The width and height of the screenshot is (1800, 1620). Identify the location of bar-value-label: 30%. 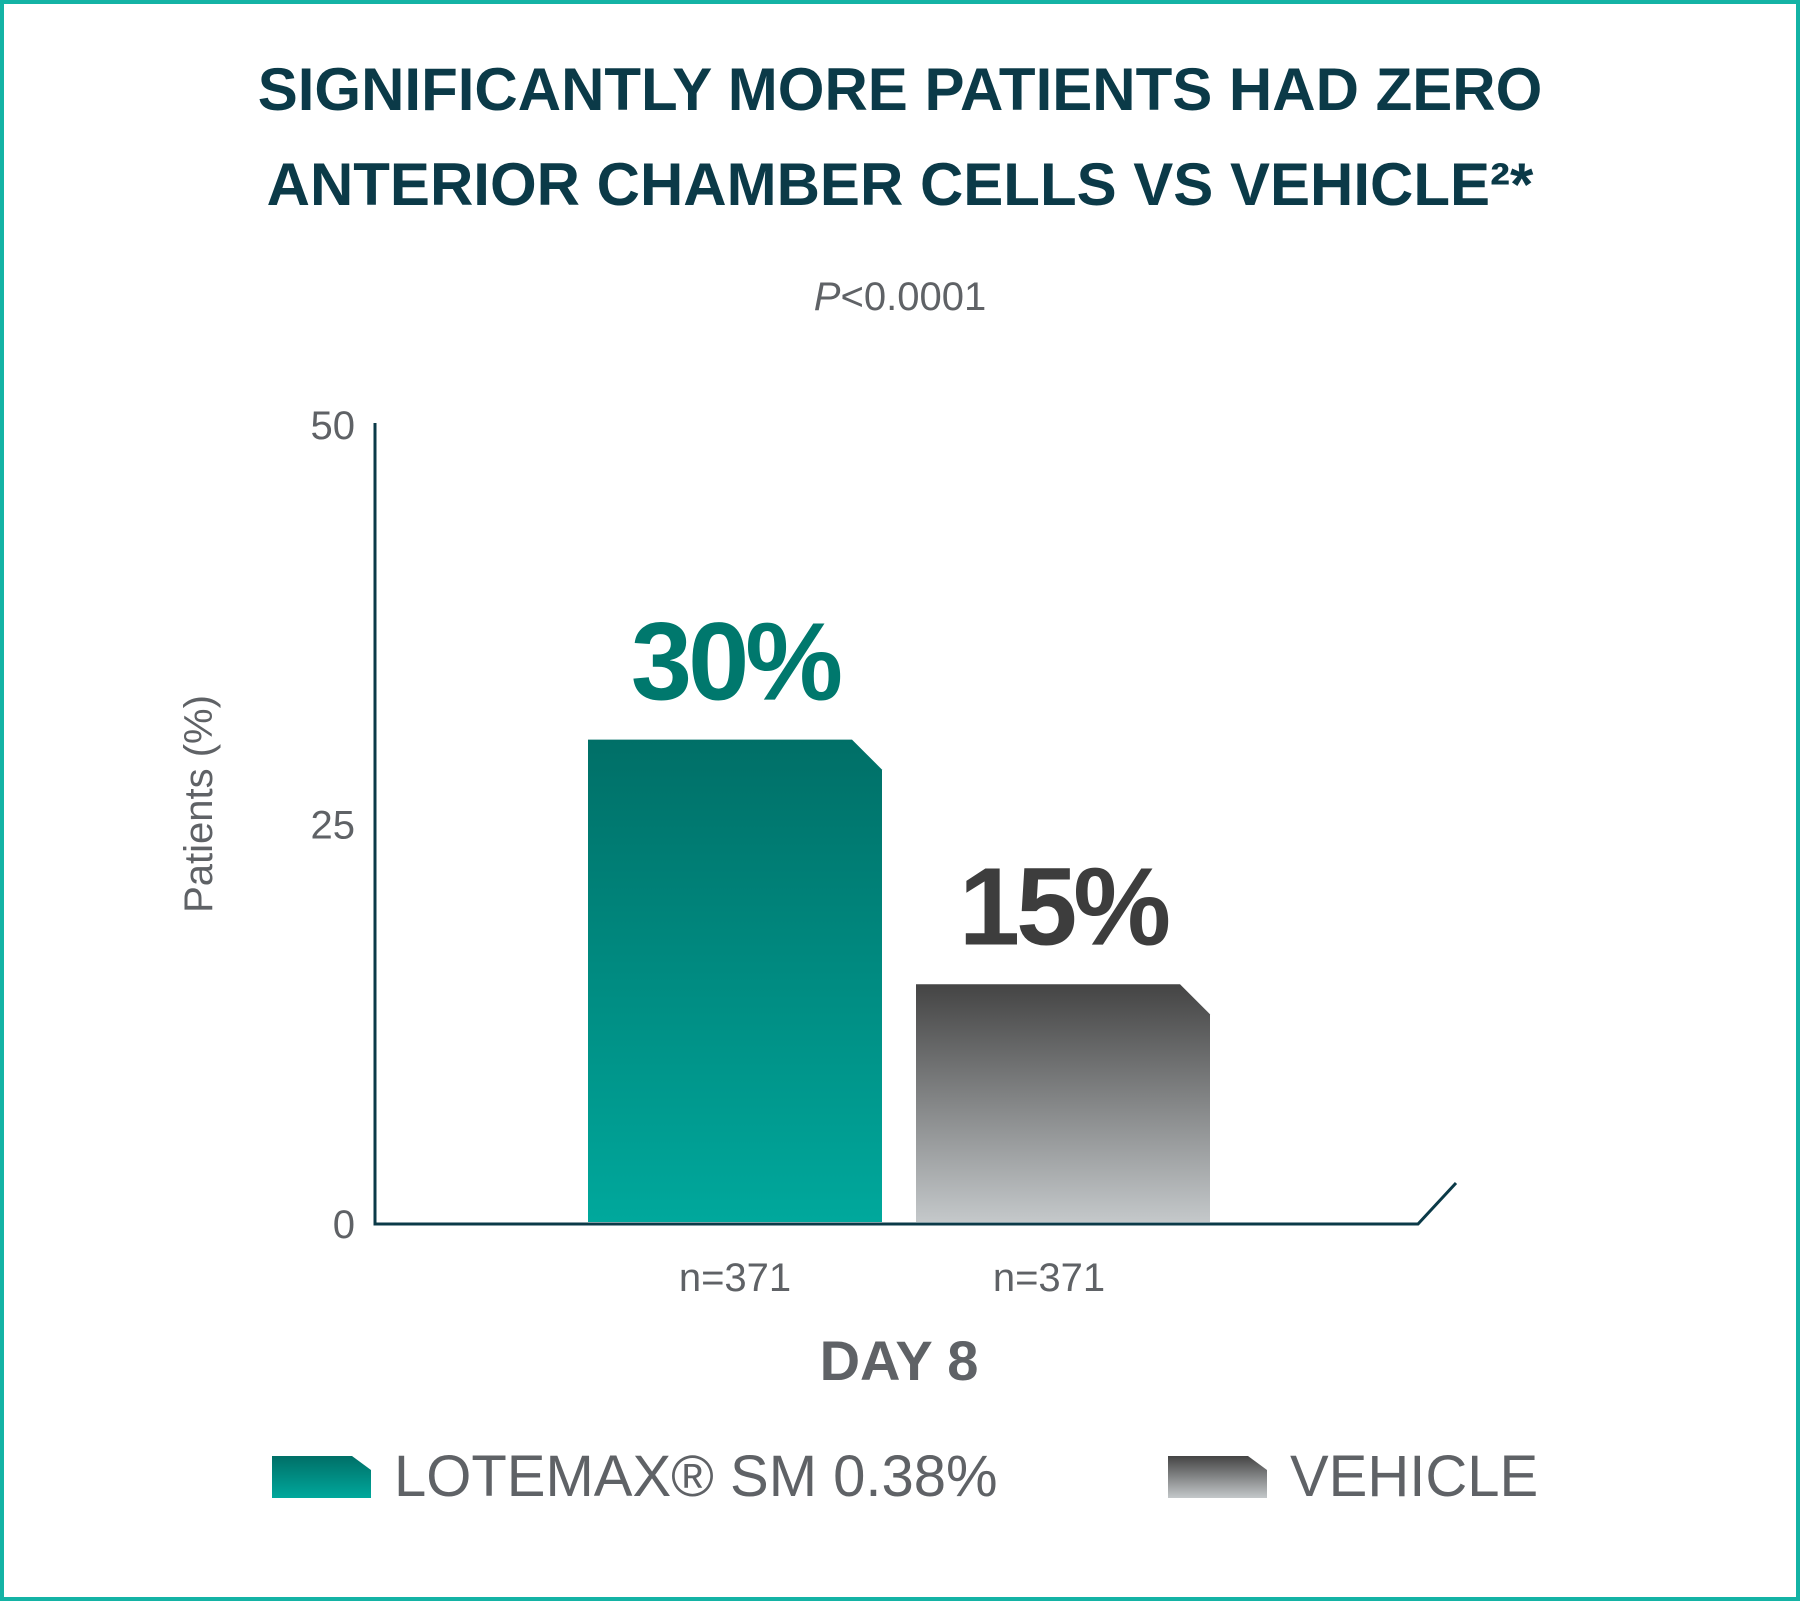
(735, 662).